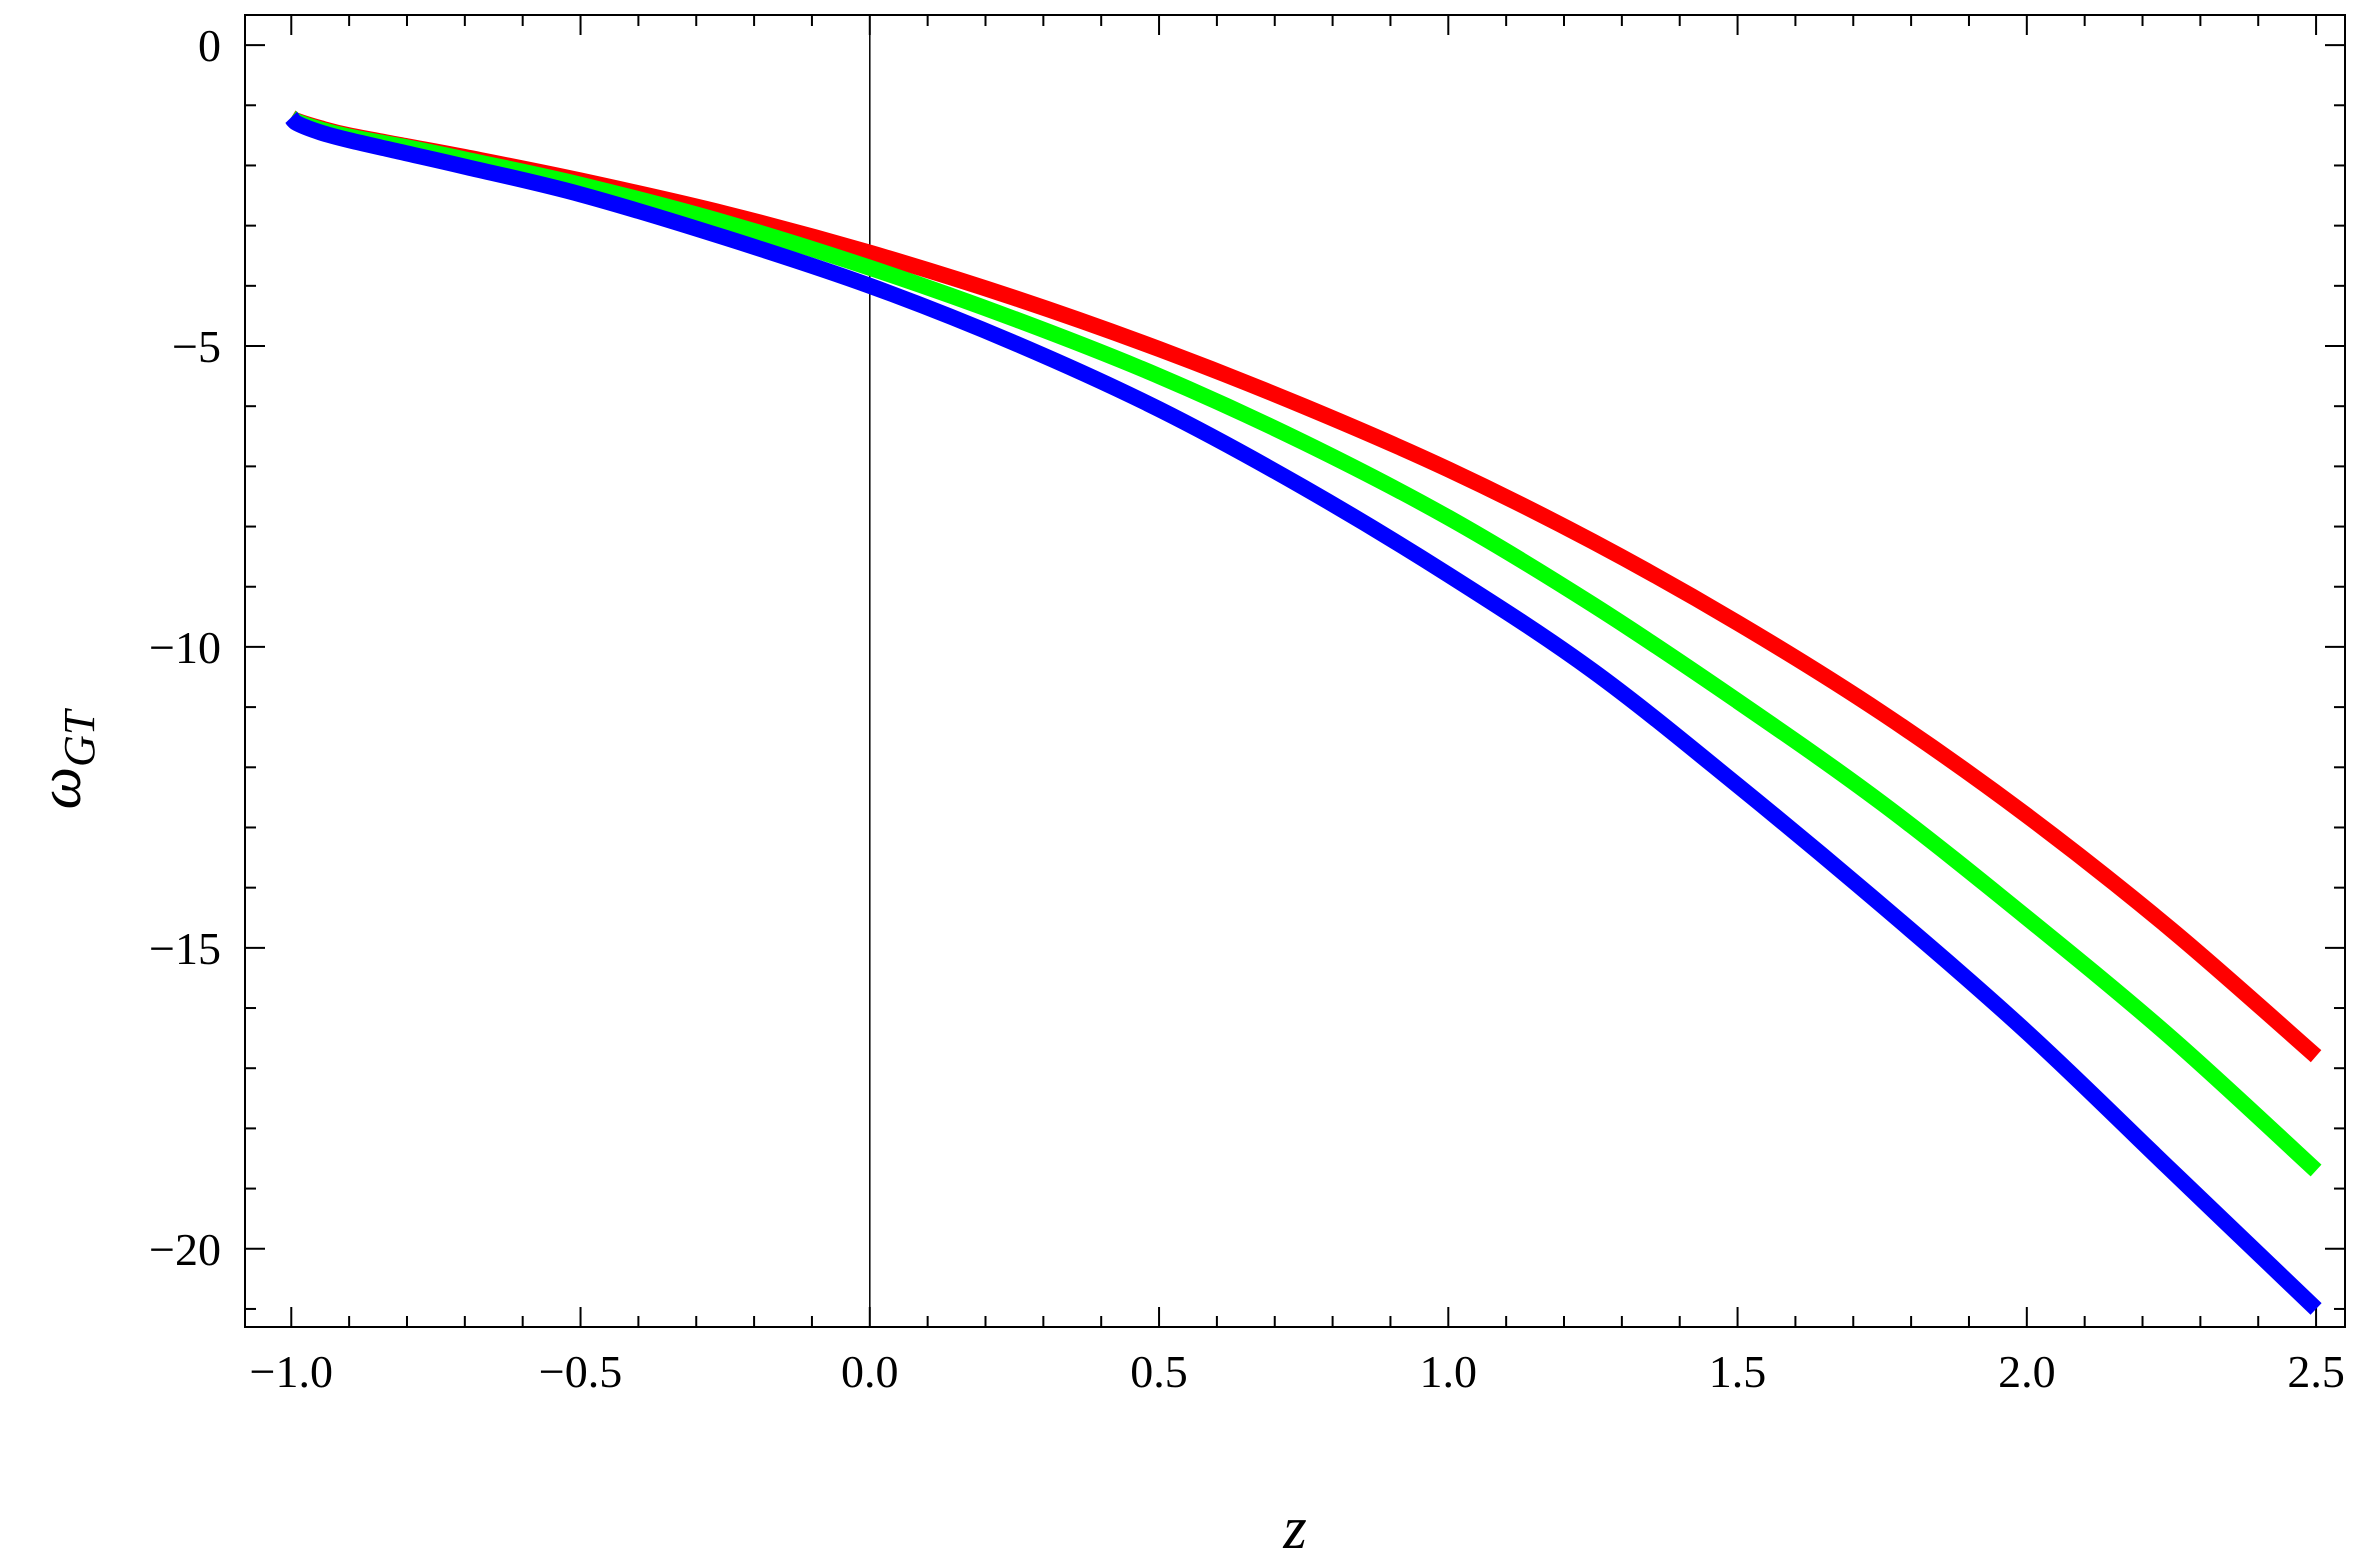  Describe the element at coordinates (209, 45) in the screenshot. I see `y-tick-label: 0` at that location.